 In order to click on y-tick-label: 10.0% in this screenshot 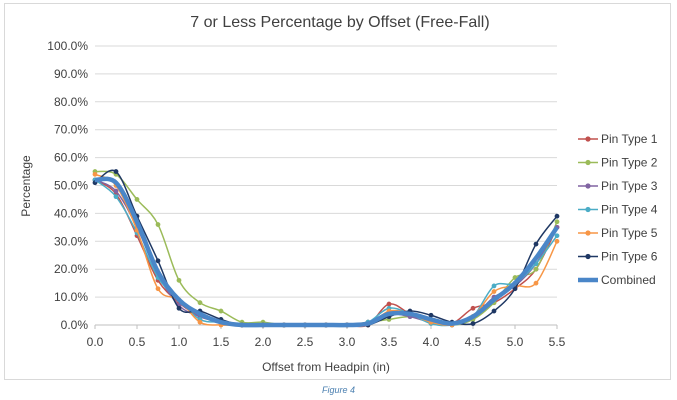, I will do `click(71, 297)`.